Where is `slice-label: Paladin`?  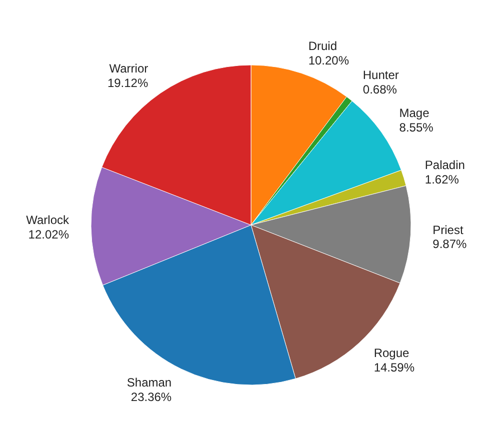
slice-label: Paladin is located at coordinates (444, 165).